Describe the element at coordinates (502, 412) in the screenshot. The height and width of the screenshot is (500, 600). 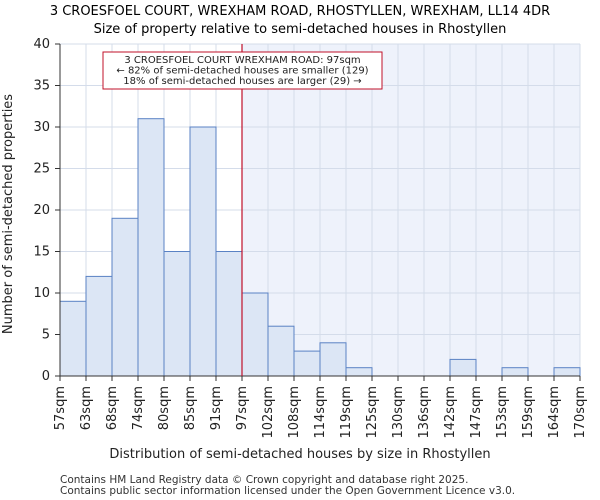
I see `x-tick-label: 153sqm` at that location.